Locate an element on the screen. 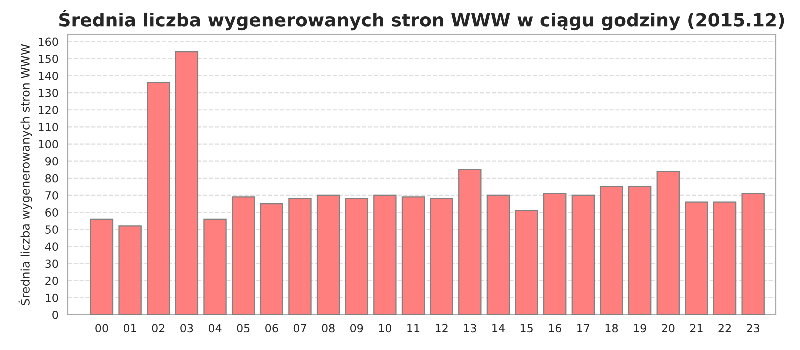 The width and height of the screenshot is (800, 350). y-tick-label: 70 is located at coordinates (52, 195).